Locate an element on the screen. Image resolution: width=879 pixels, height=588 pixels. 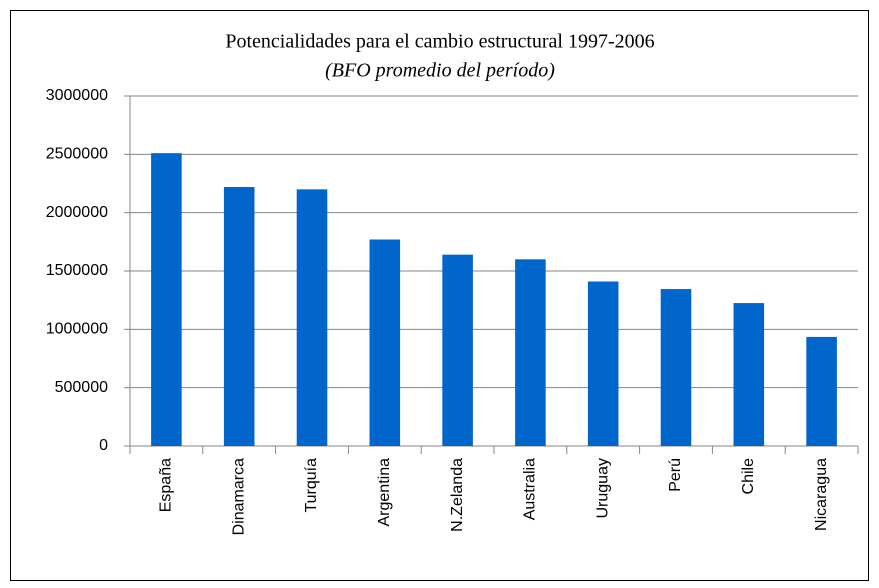
x-tick-label: Nicaragua is located at coordinates (821, 494).